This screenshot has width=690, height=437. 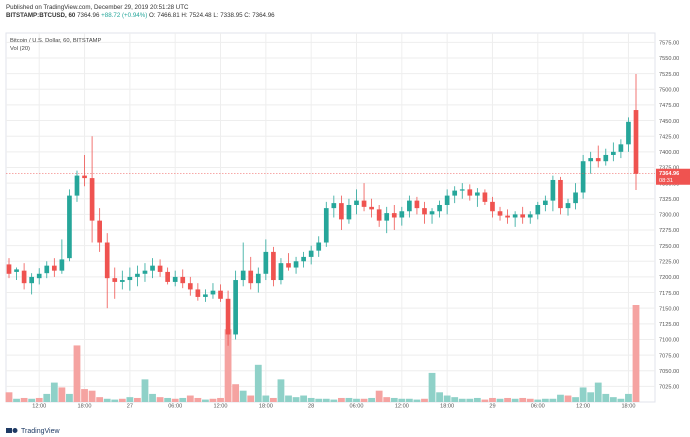 I want to click on x-tick-label: 27, so click(x=130, y=407).